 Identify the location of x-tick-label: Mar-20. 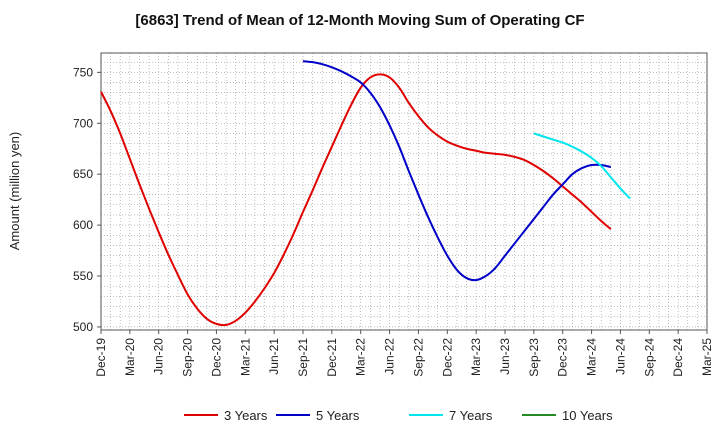
(130, 357).